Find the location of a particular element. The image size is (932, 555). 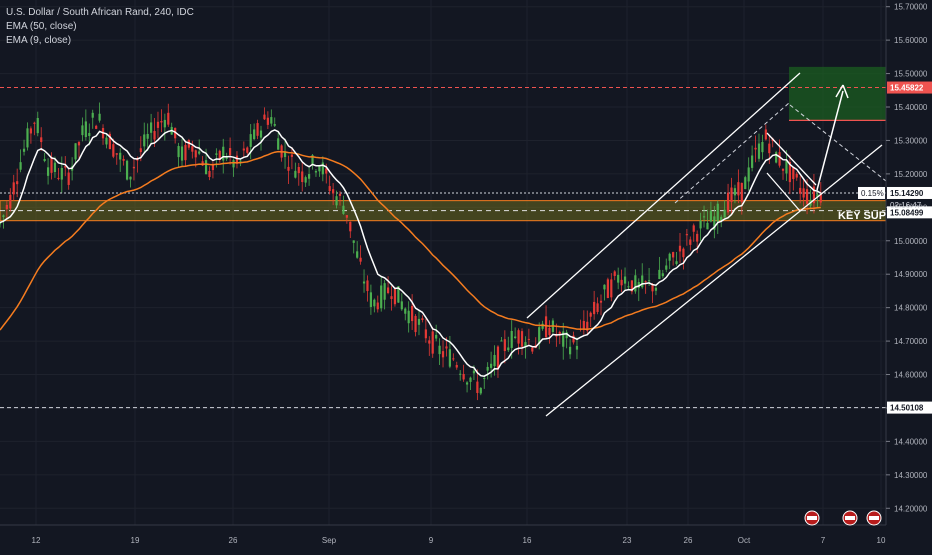

us-flag-stripe is located at coordinates (812, 518).